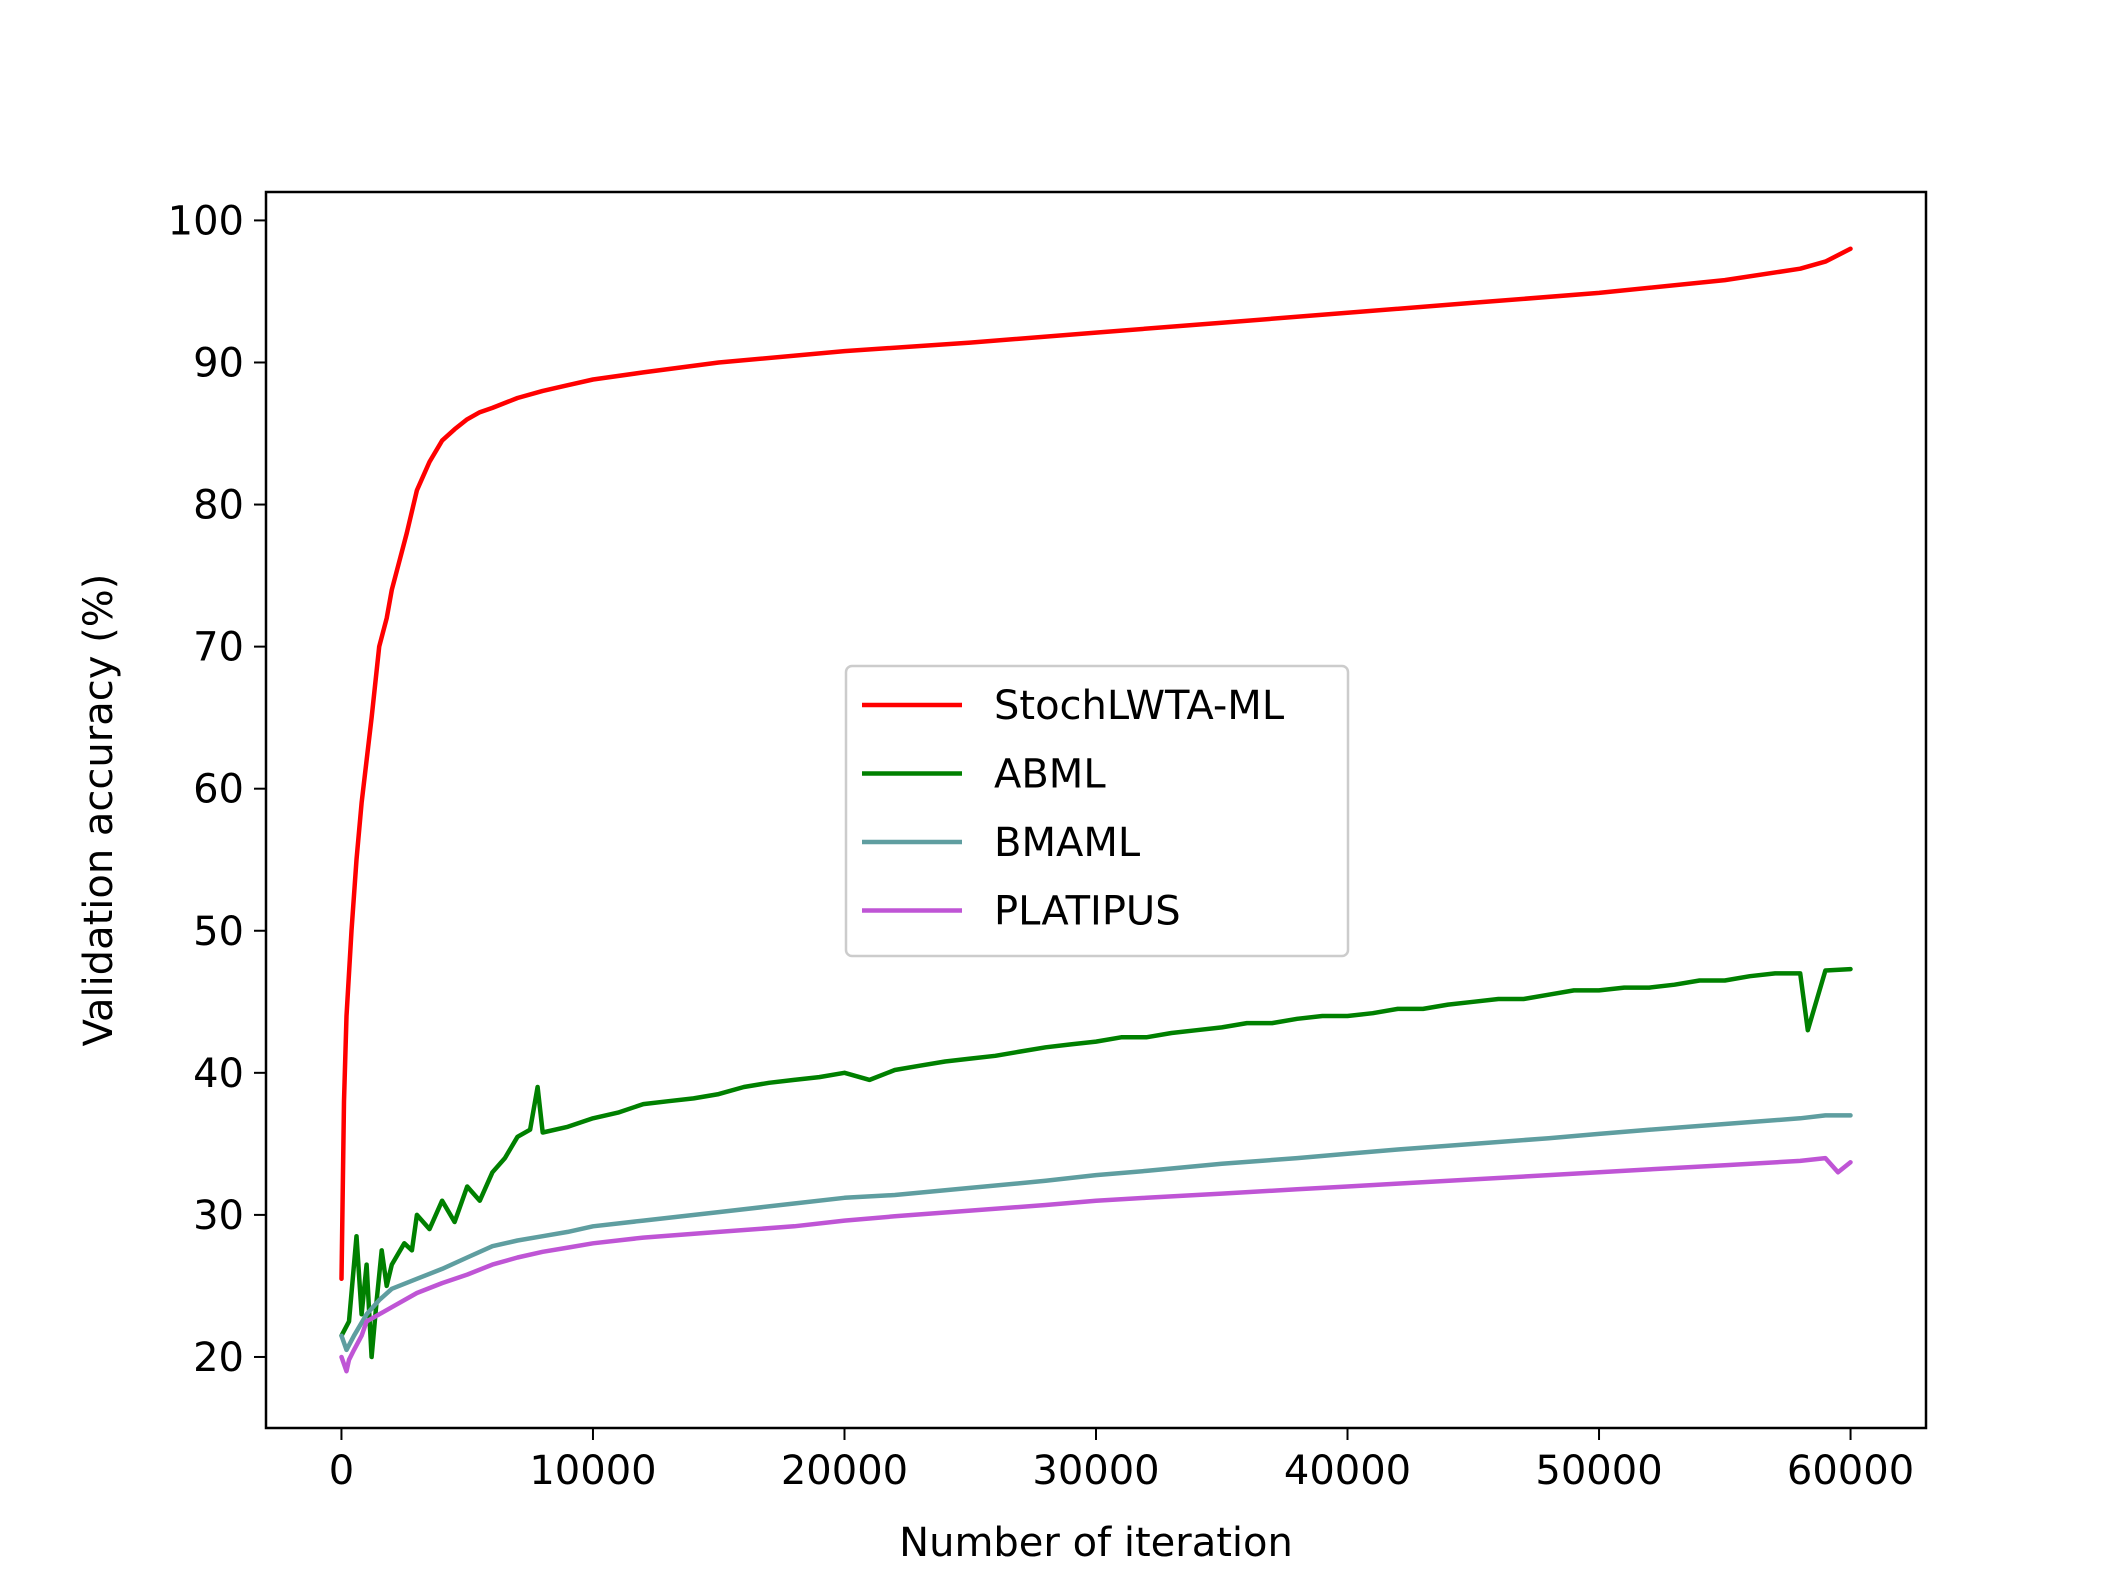 This screenshot has height=1584, width=2112. Describe the element at coordinates (1139, 706) in the screenshot. I see `legend-label-0: StochLWTA-ML` at that location.